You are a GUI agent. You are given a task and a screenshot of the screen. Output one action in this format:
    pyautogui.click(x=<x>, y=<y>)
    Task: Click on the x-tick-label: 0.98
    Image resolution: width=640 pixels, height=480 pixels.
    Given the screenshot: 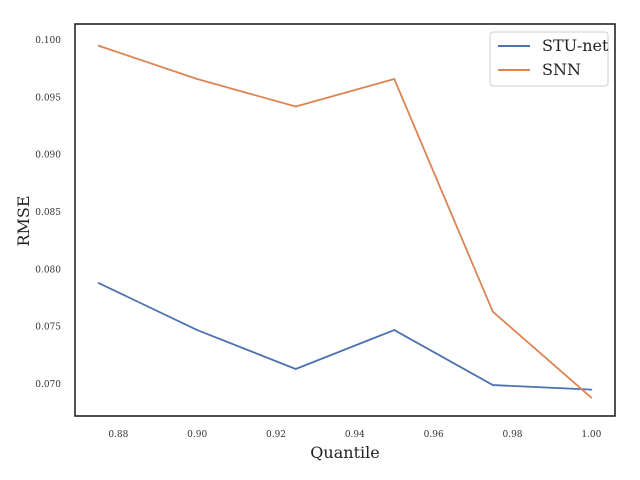 What is the action you would take?
    pyautogui.click(x=512, y=435)
    